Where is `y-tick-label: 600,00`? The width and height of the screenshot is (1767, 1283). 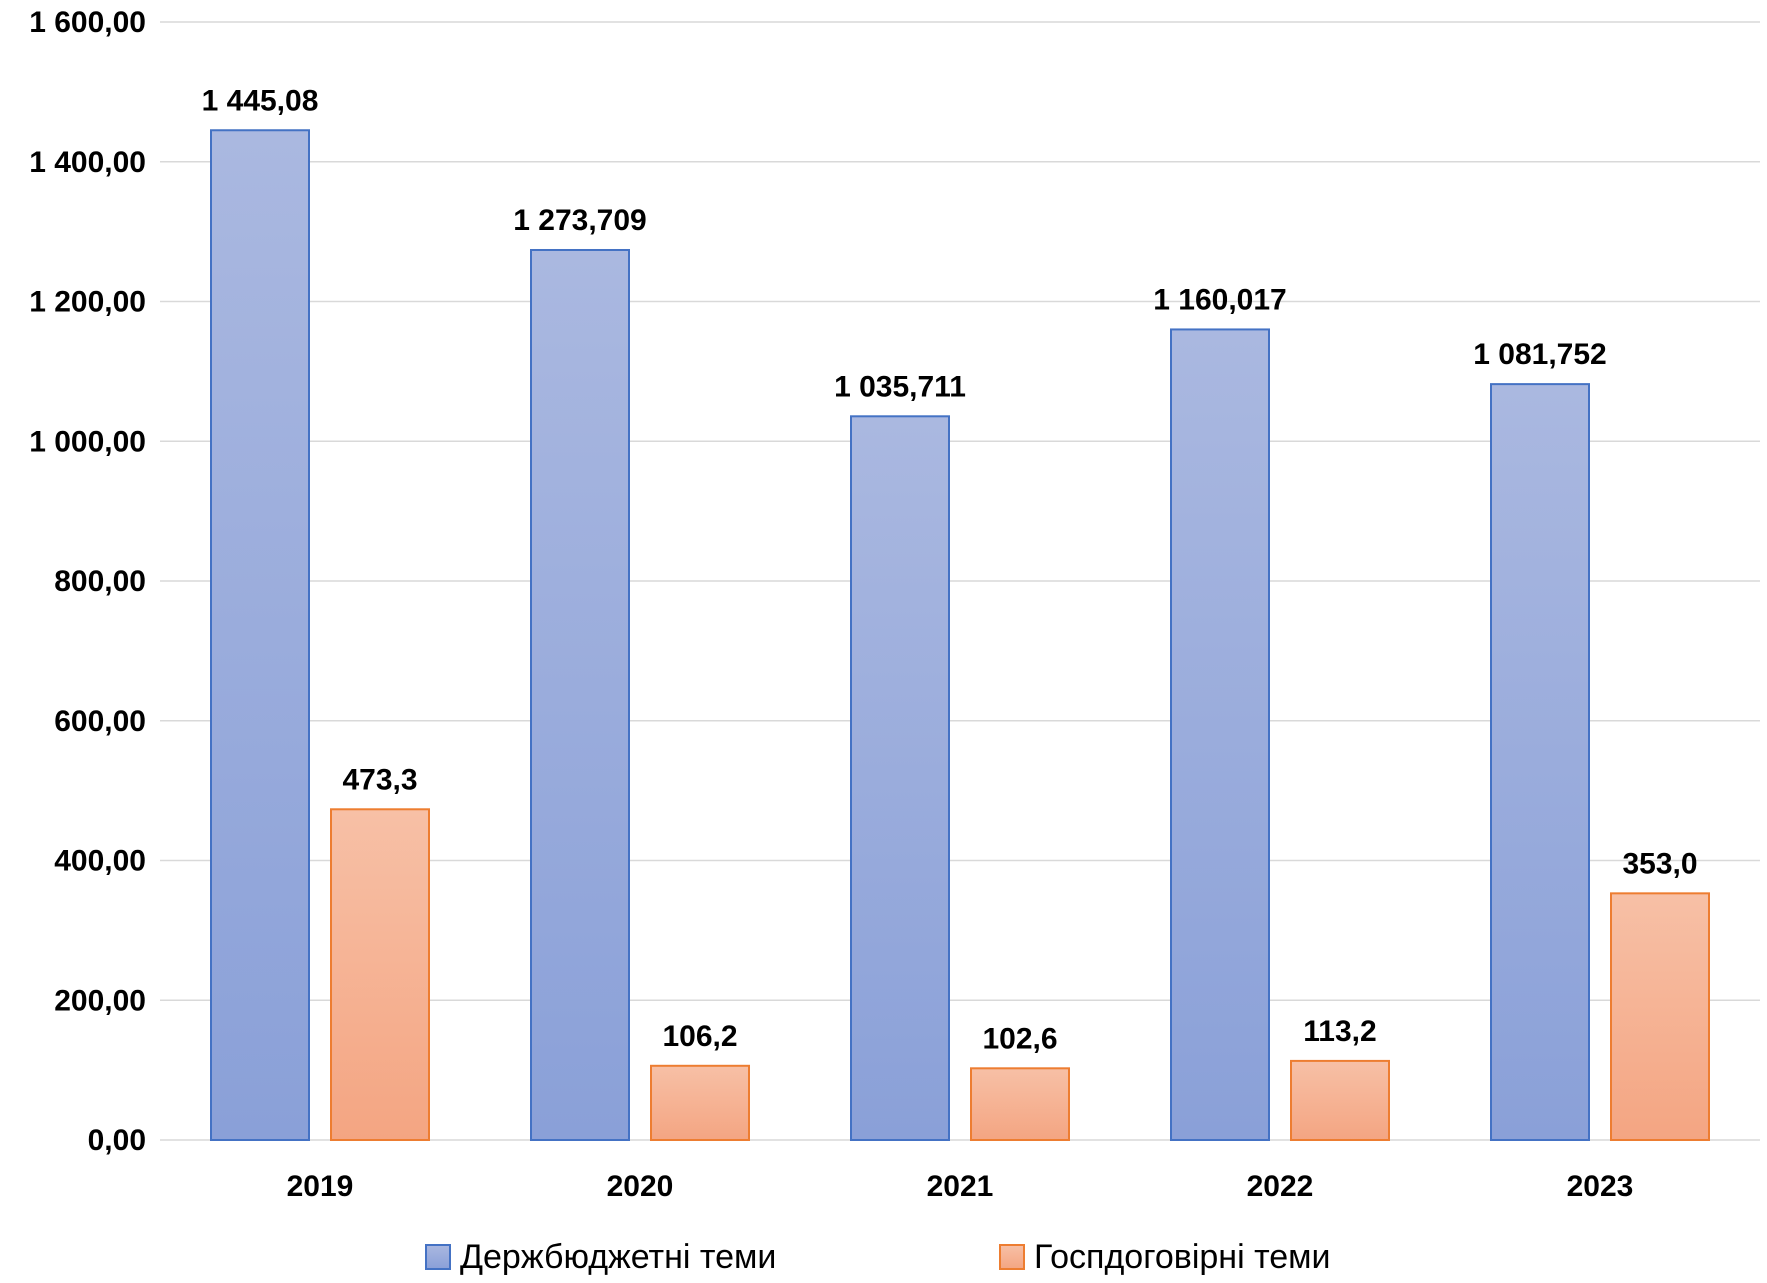 y-tick-label: 600,00 is located at coordinates (100, 721).